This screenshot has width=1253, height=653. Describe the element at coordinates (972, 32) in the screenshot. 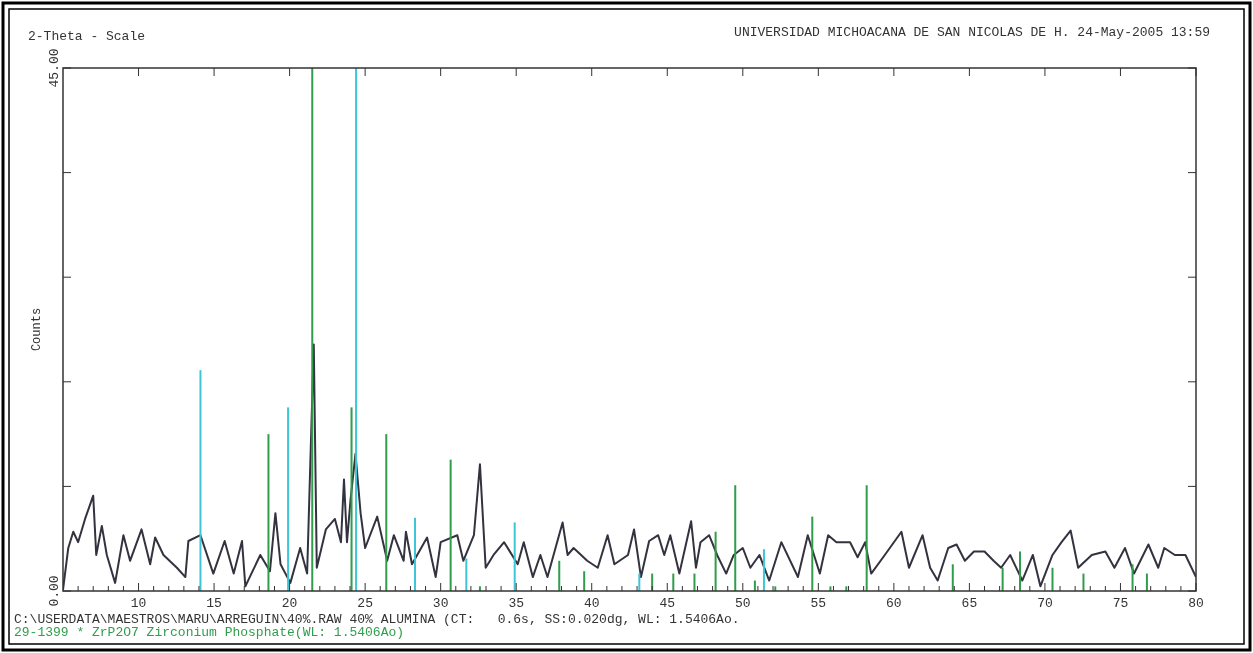

I see `chart-title: UNIVERSIDAD MICHOACANA DE SAN NICOLAS DE H. 24-May-2005 13:59` at that location.